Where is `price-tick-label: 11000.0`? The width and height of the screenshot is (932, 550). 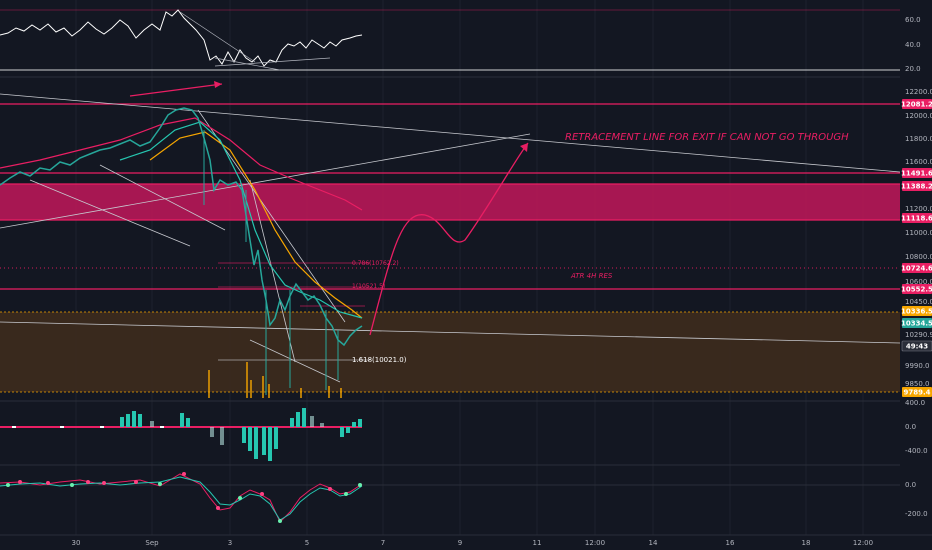 price-tick-label: 11000.0 is located at coordinates (918, 233).